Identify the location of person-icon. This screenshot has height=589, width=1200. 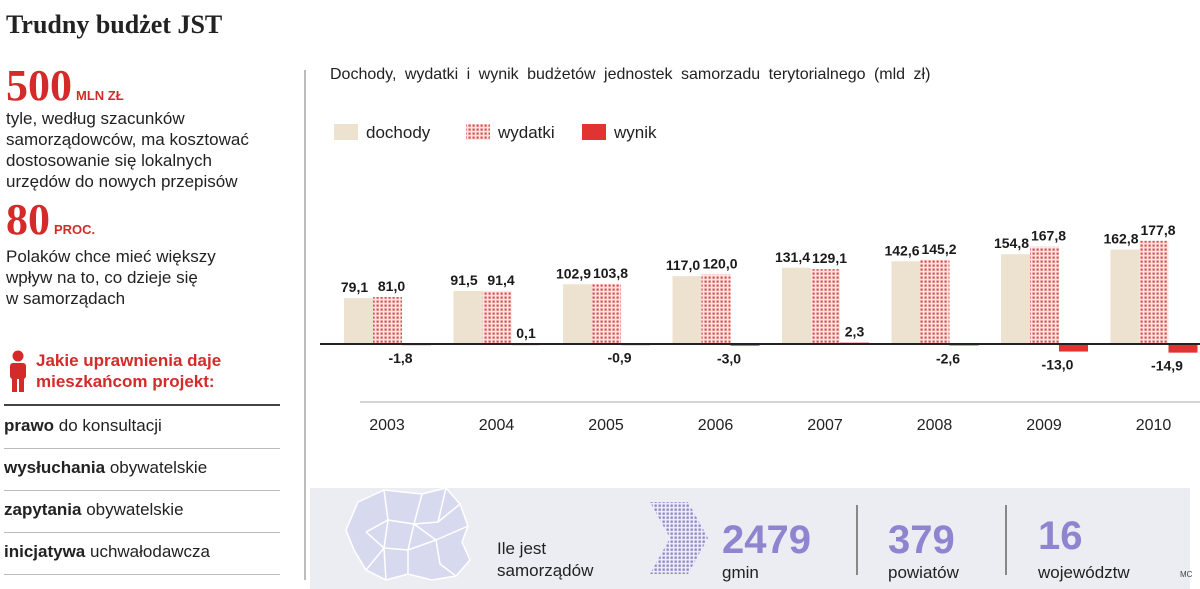
(18, 371).